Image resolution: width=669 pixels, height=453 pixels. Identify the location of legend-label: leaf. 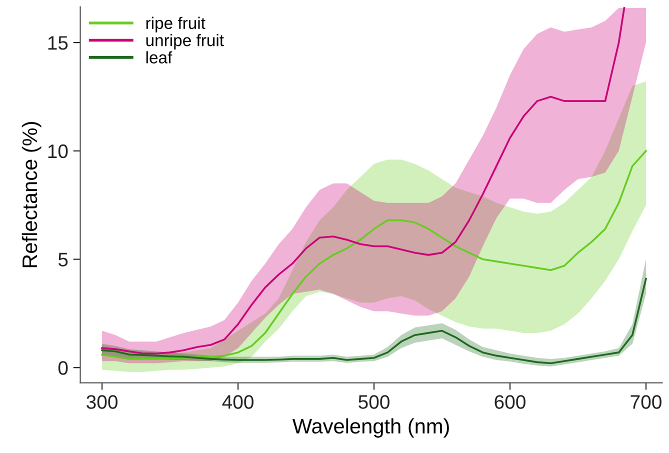
(159, 57).